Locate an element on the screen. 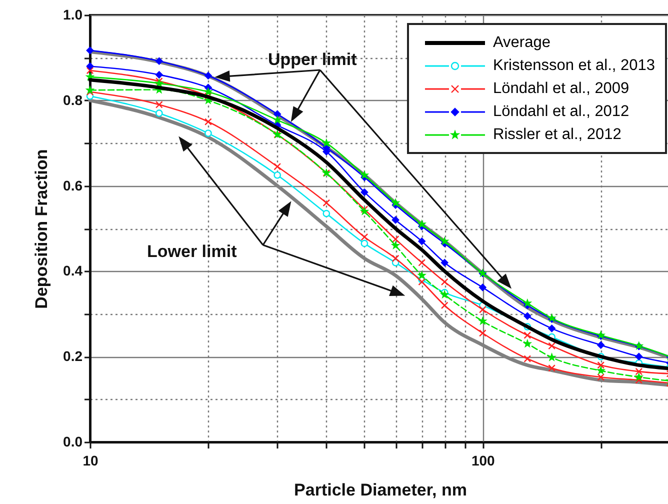 This screenshot has width=668, height=504. x-tick-label: 10 is located at coordinates (90, 460).